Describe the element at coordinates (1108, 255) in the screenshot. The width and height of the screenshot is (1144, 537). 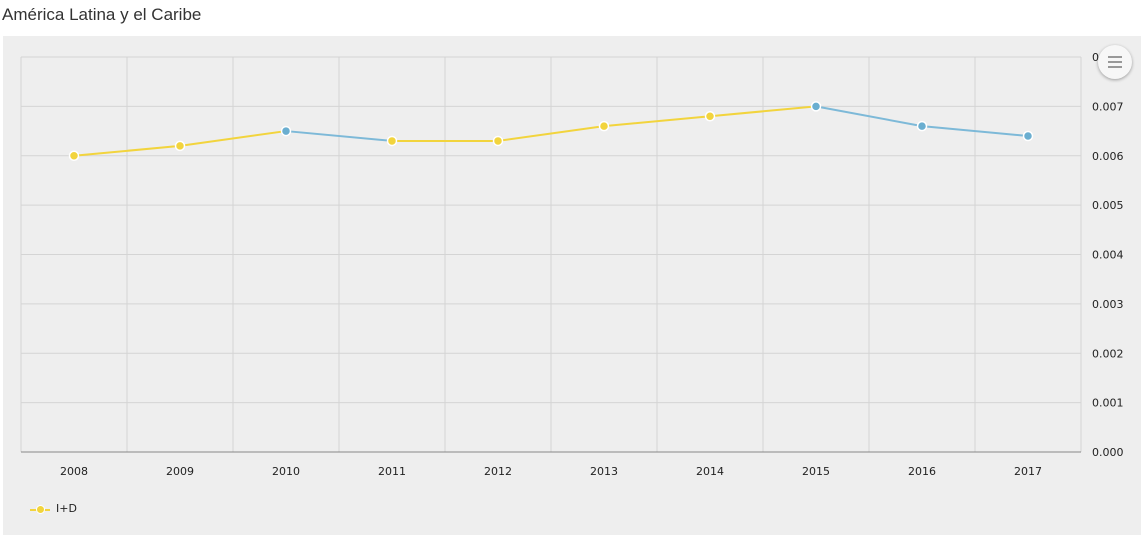
I see `y-tick-label: 0.004` at that location.